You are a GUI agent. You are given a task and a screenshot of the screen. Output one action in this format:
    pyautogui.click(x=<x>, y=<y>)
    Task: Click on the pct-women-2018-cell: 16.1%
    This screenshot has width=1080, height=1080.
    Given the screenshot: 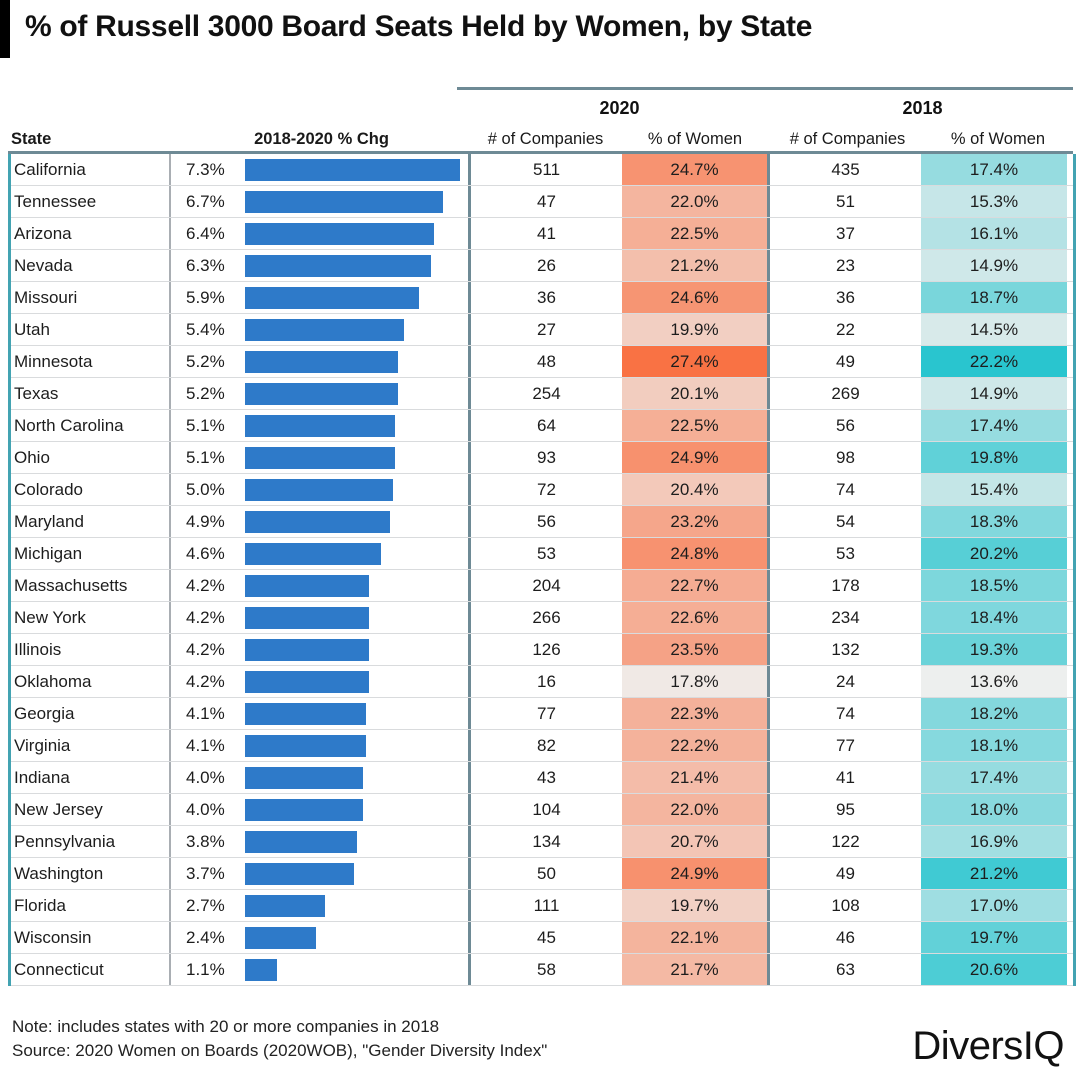 What is the action you would take?
    pyautogui.click(x=994, y=233)
    